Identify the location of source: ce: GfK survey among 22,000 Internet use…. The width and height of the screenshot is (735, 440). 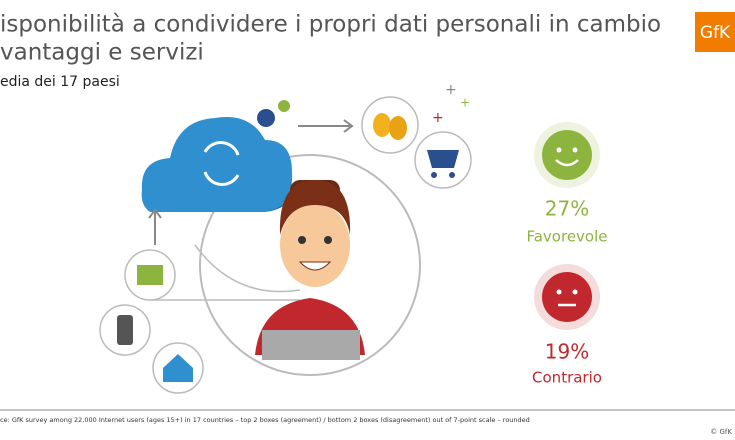
(265, 420).